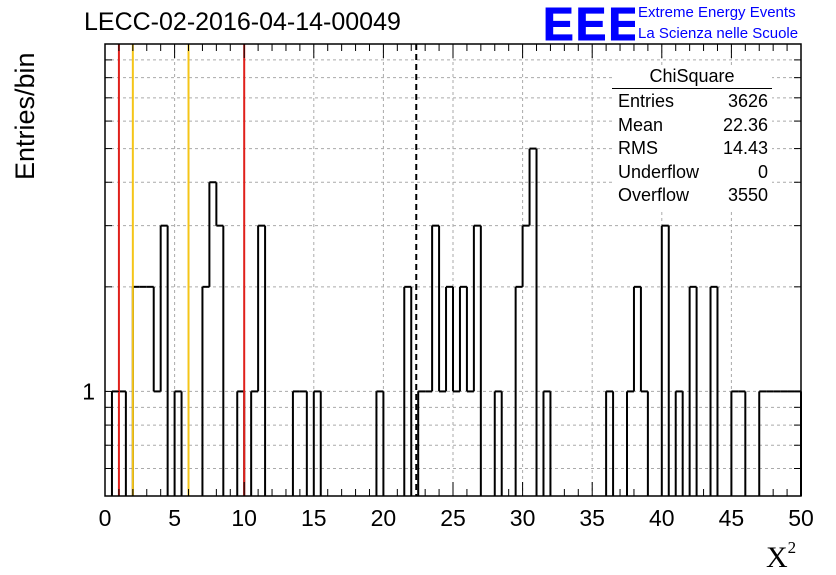  I want to click on stat-row-overflow: Overflow 3550, so click(692, 197).